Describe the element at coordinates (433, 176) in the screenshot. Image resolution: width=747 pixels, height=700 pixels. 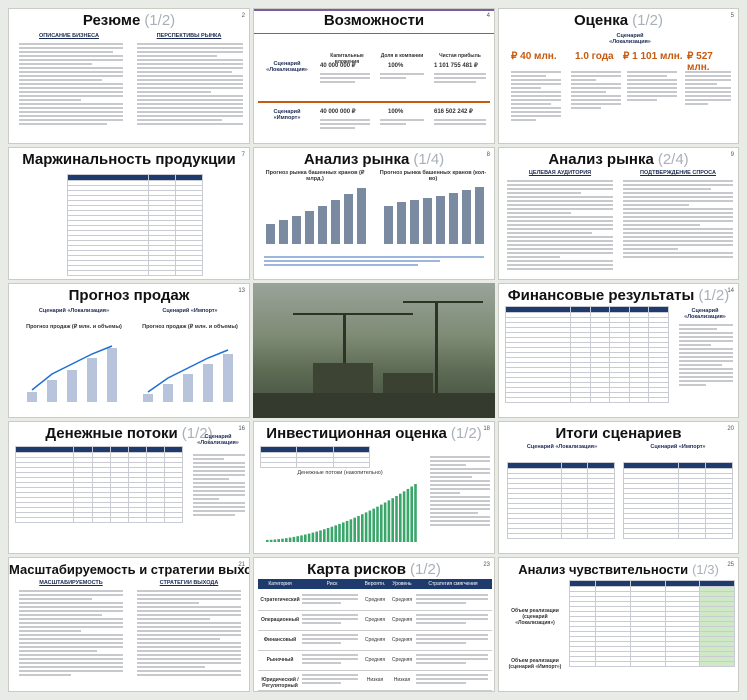
I see `chart-title: Прогноз рынка башенных кранов (кол-во)` at that location.